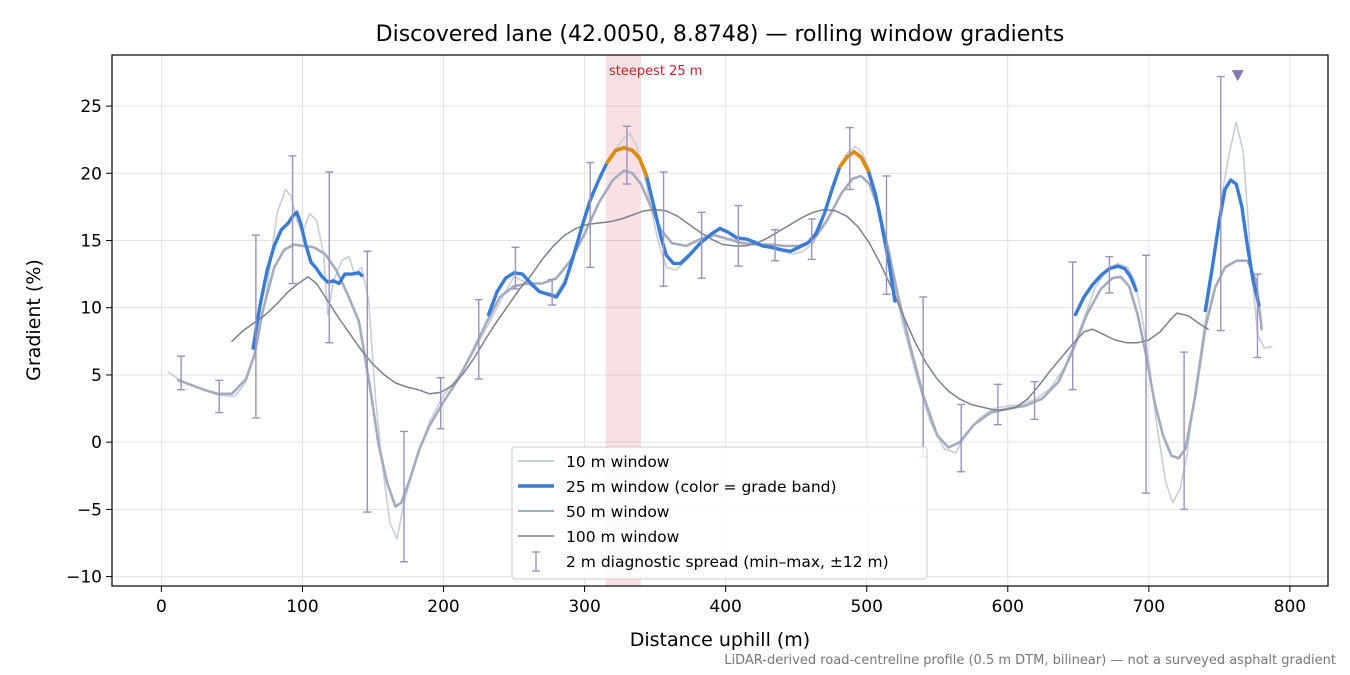 This screenshot has width=1350, height=675. What do you see at coordinates (618, 512) in the screenshot?
I see `legend-label-50m: 50 m window` at bounding box center [618, 512].